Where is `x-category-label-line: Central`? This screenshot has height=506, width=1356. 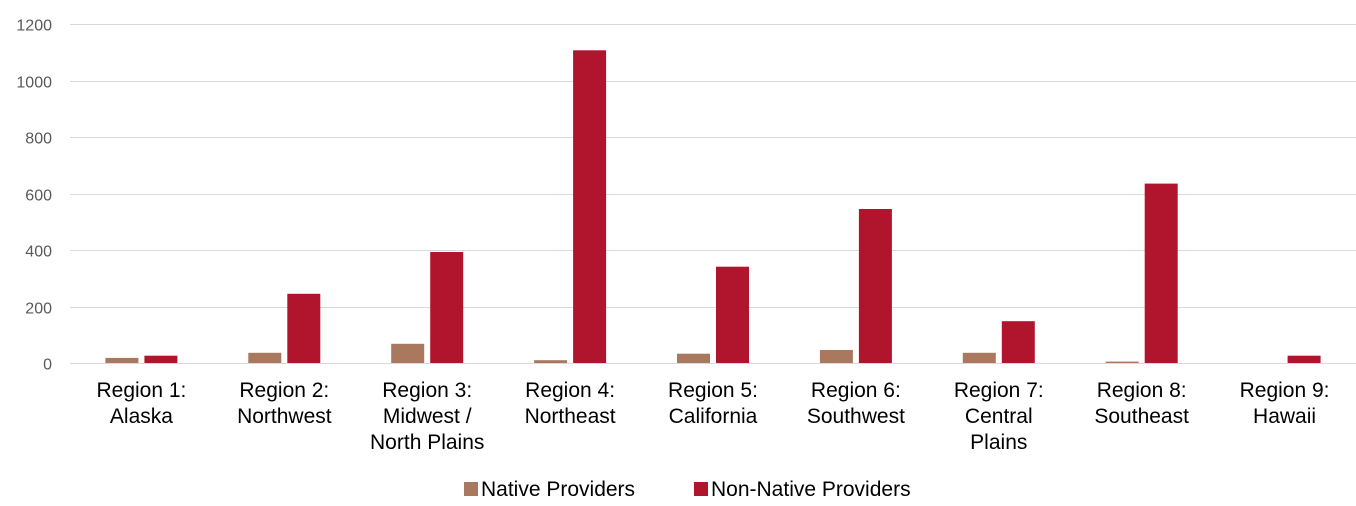
x-category-label-line: Central is located at coordinates (999, 416).